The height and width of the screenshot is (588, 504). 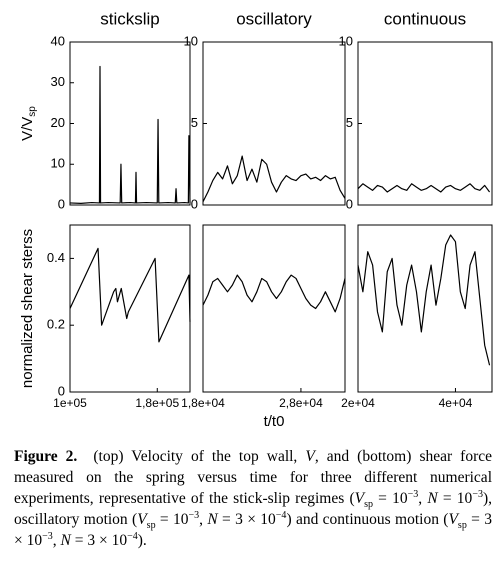 What do you see at coordinates (56, 324) in the screenshot?
I see `y-tick-label: 0.2` at bounding box center [56, 324].